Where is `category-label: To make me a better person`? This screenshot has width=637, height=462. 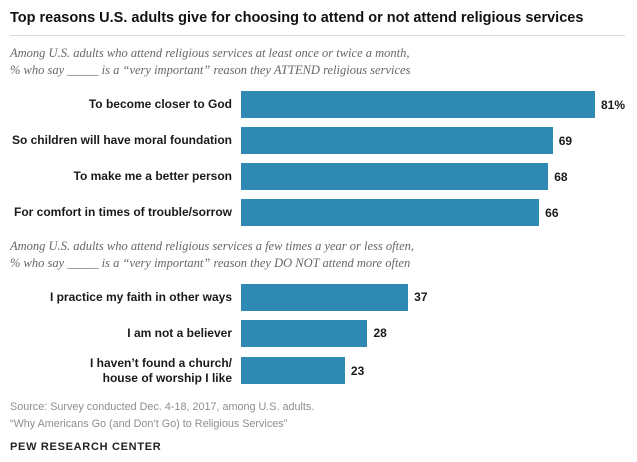 category-label: To make me a better person is located at coordinates (153, 176).